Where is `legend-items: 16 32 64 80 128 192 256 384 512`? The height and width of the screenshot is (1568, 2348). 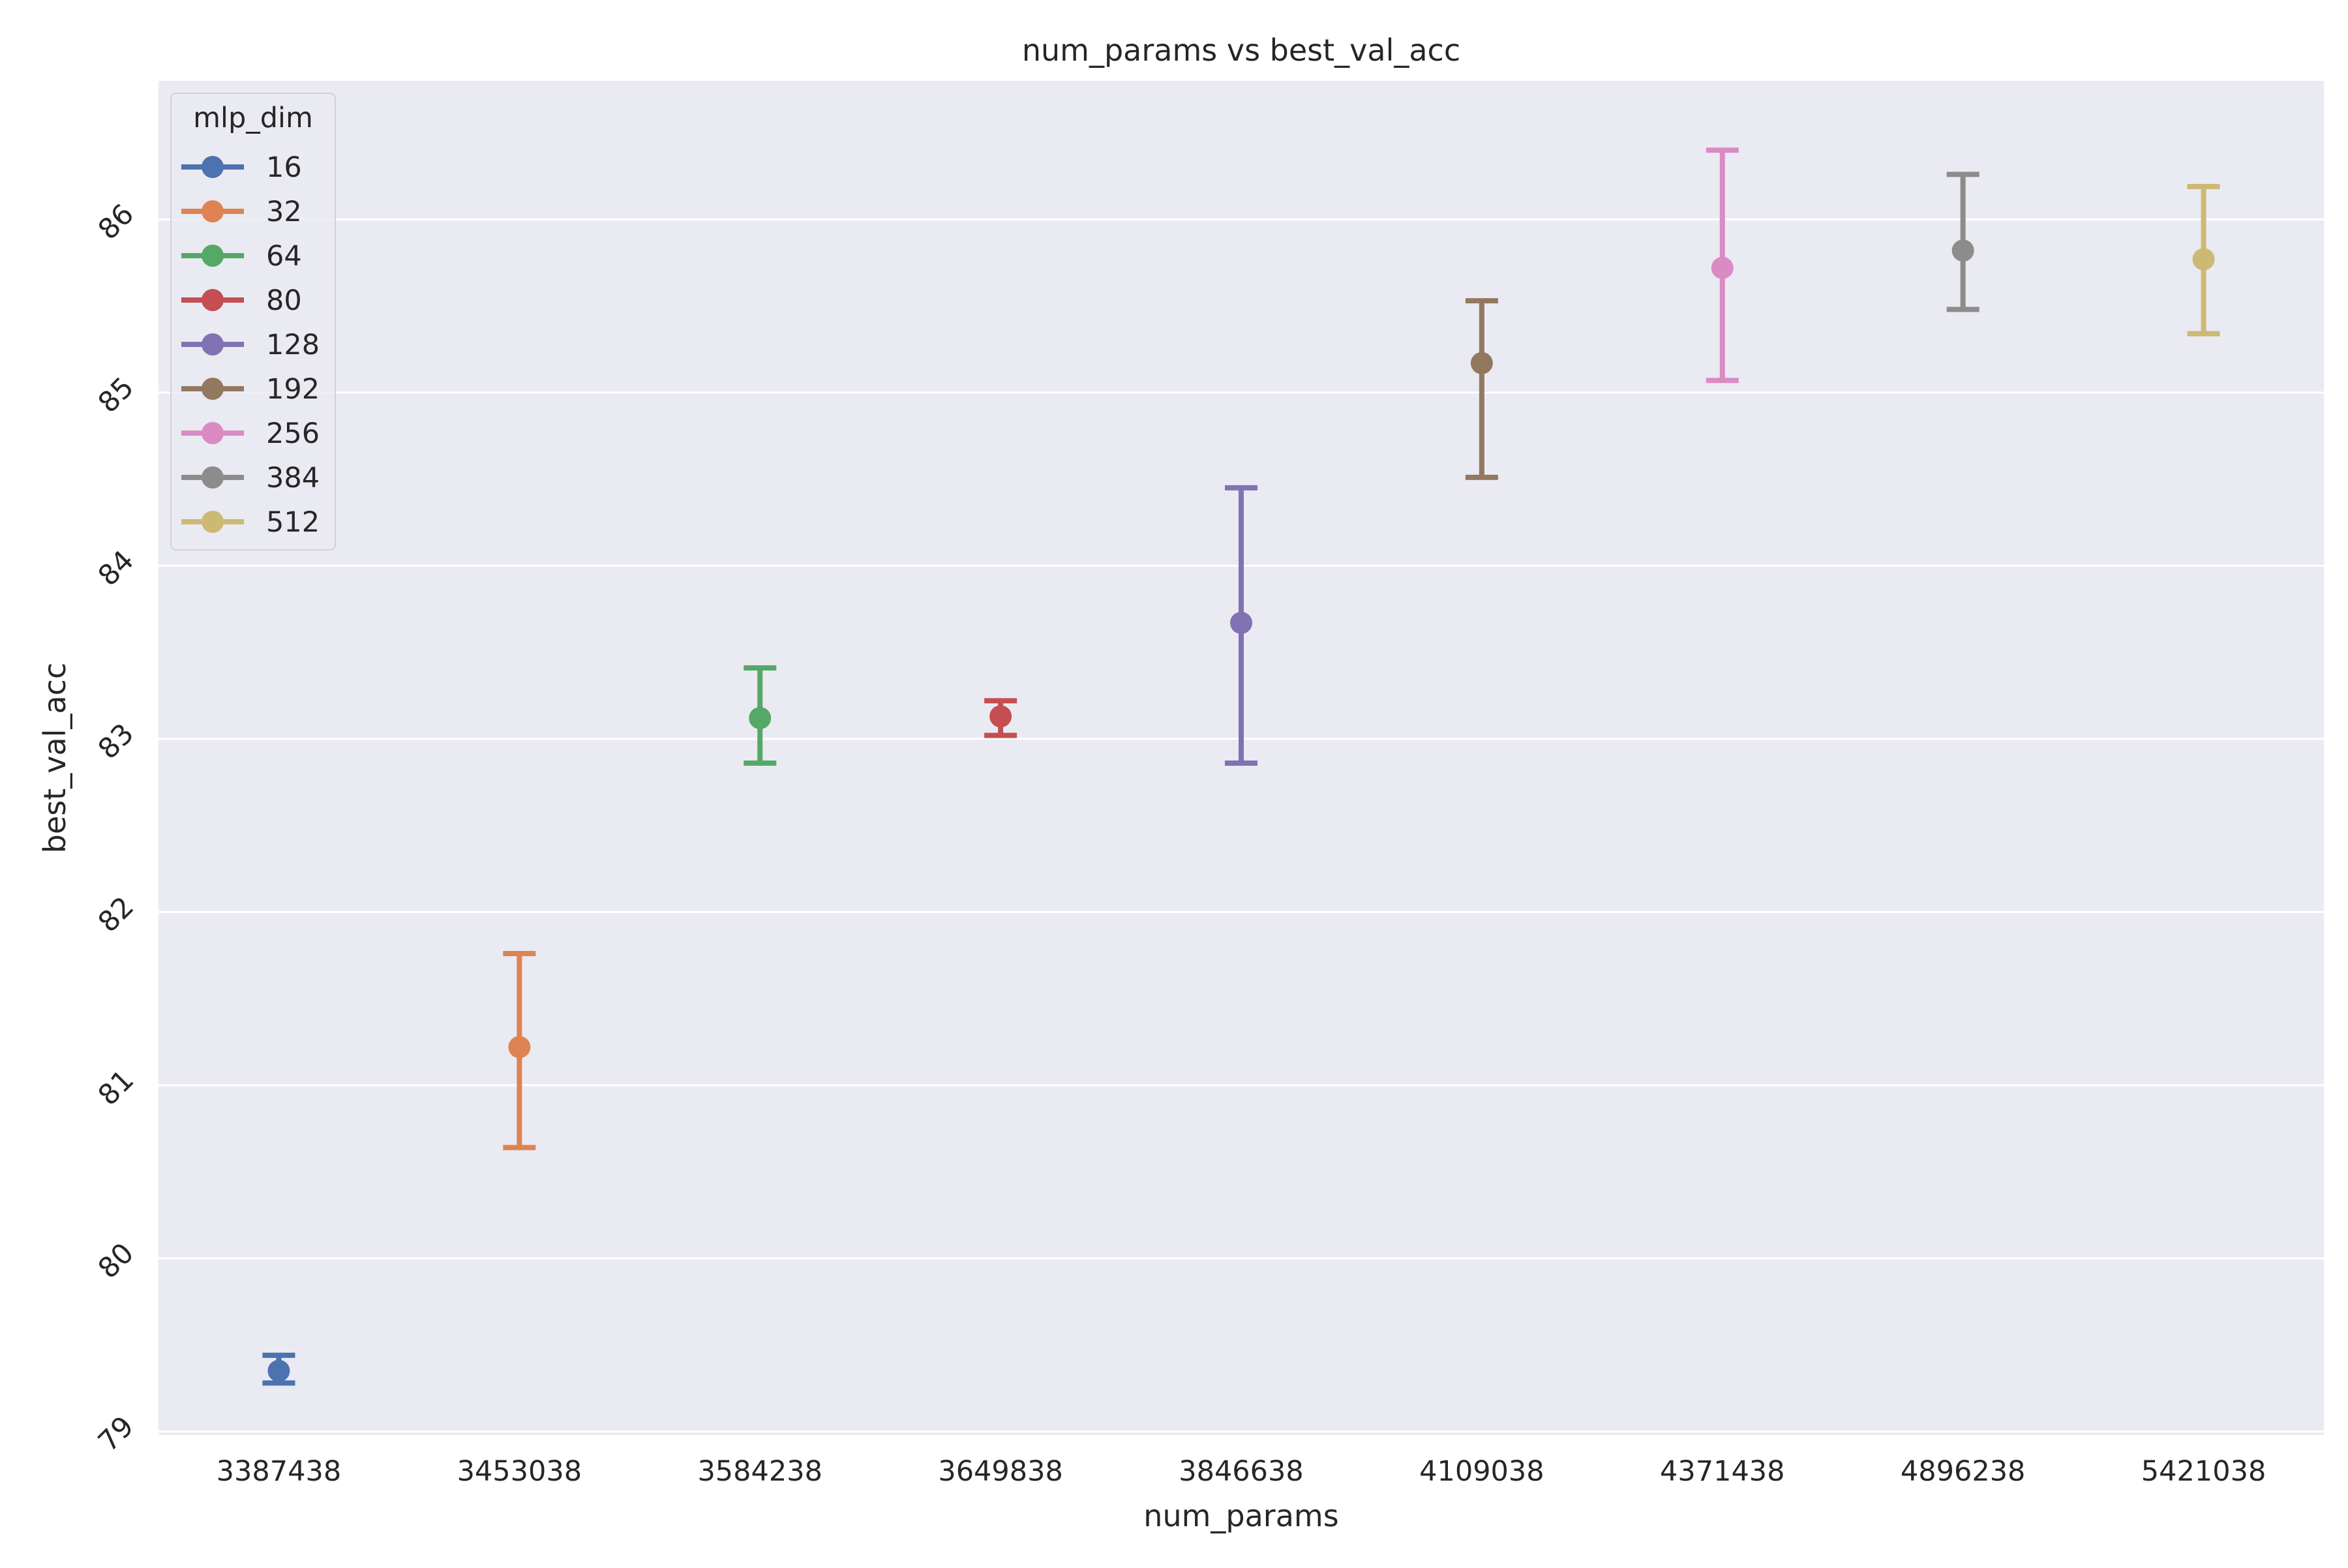
legend-items: 16 32 64 80 128 192 256 384 512 is located at coordinates (251, 345).